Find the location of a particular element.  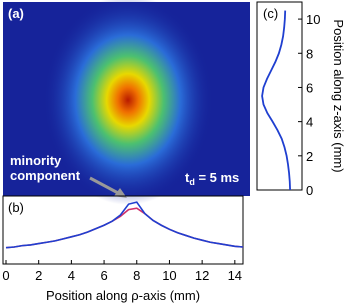

time-label-sub: d is located at coordinates (192, 182).